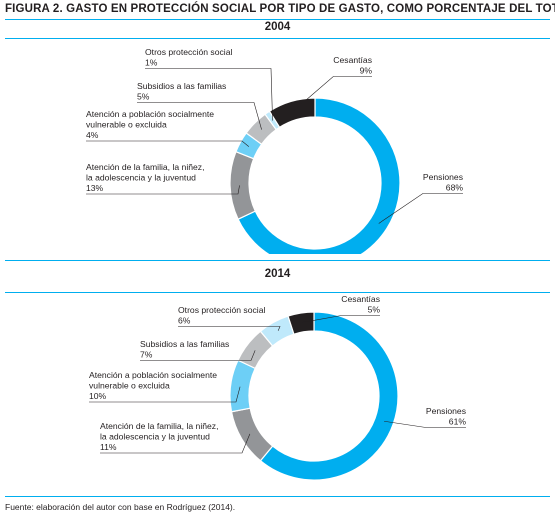  I want to click on leader-line-atencion-de-la-familia-la-ninez-la-adolescencia-y-la-juventud-2014, so click(175, 443).